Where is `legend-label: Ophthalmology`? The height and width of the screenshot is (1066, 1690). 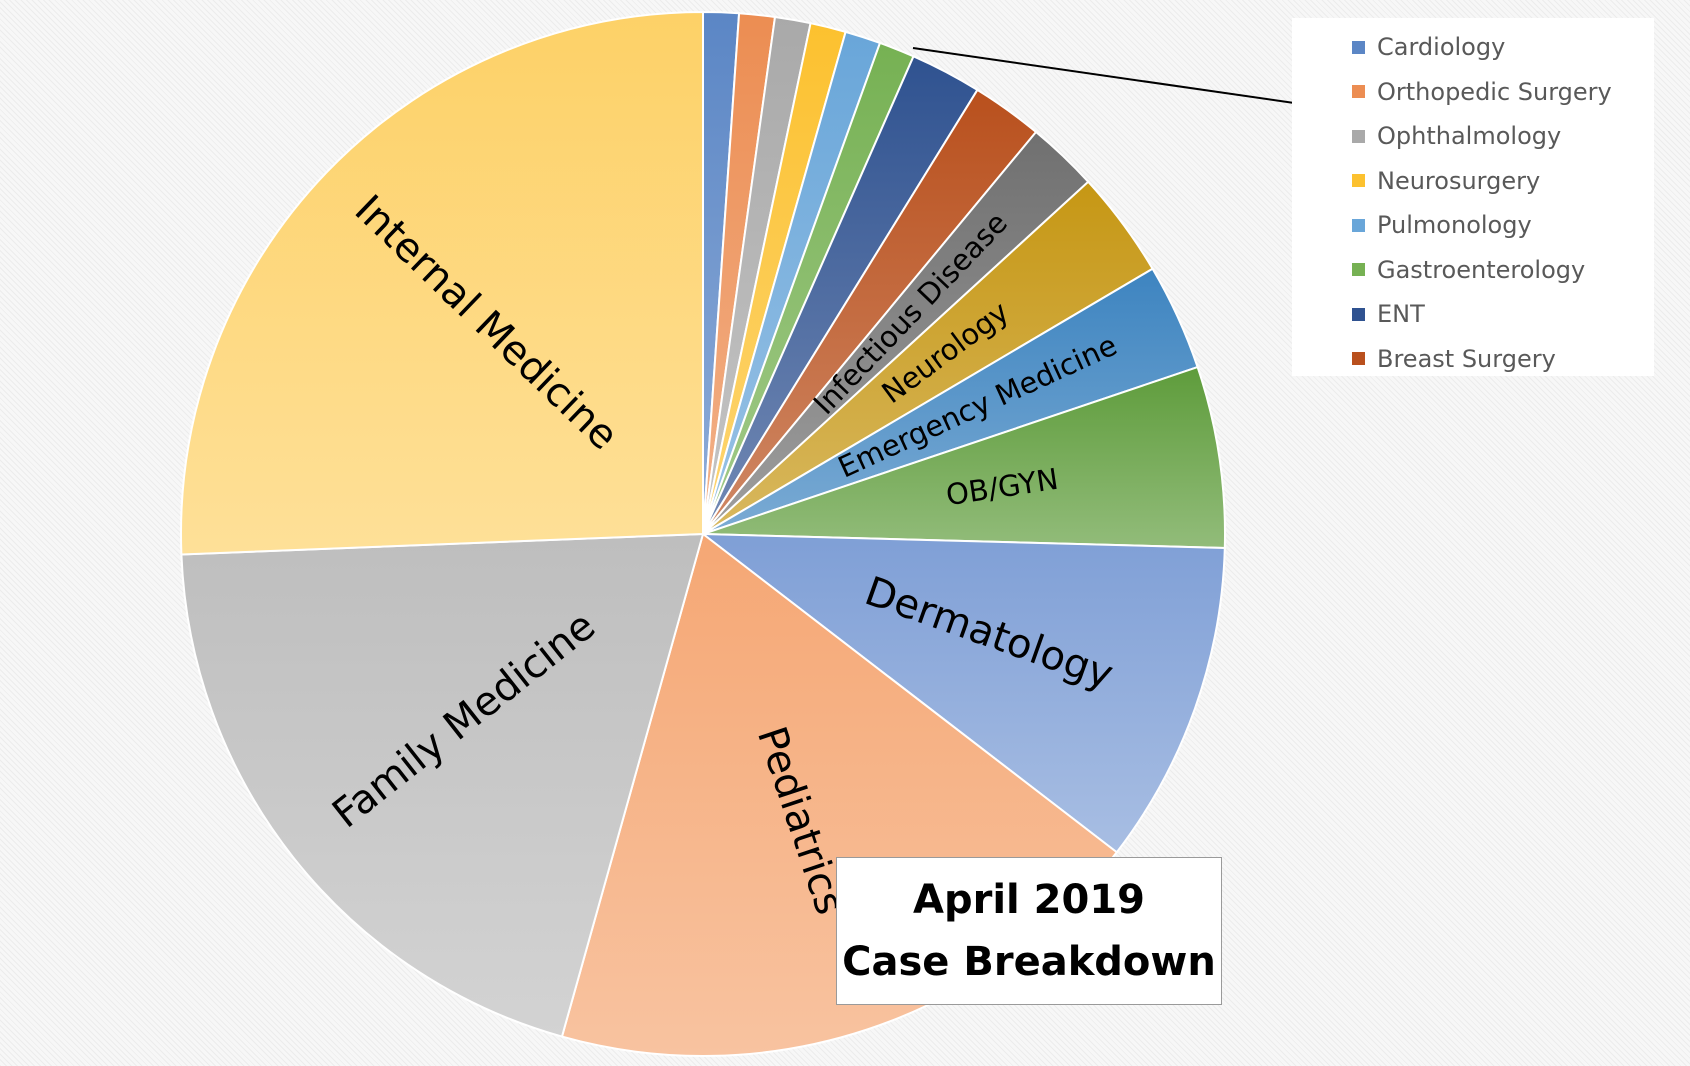
legend-label: Ophthalmology is located at coordinates (1469, 136).